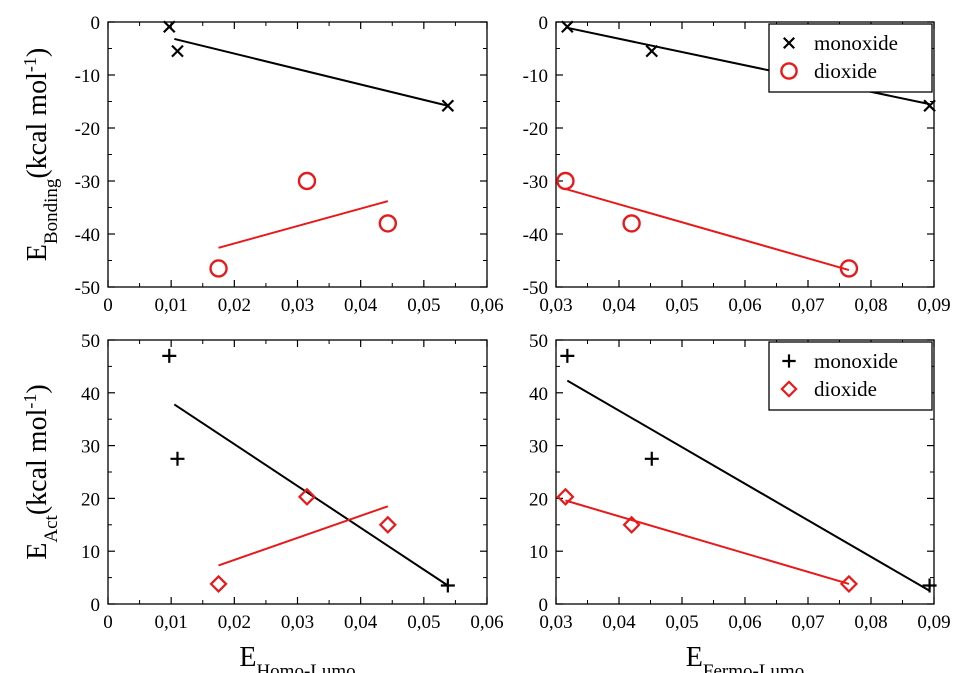 Image resolution: width=955 pixels, height=673 pixels. I want to click on y-axis-label: EAct(kcal mol-1), so click(41, 471).